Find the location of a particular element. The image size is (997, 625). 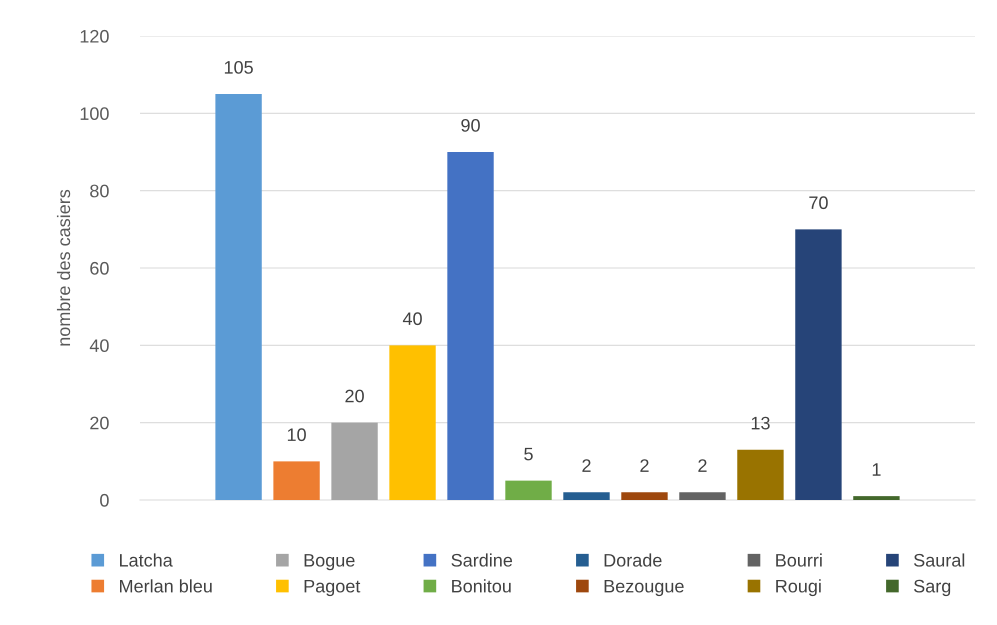

data-label: 105 is located at coordinates (238, 67).